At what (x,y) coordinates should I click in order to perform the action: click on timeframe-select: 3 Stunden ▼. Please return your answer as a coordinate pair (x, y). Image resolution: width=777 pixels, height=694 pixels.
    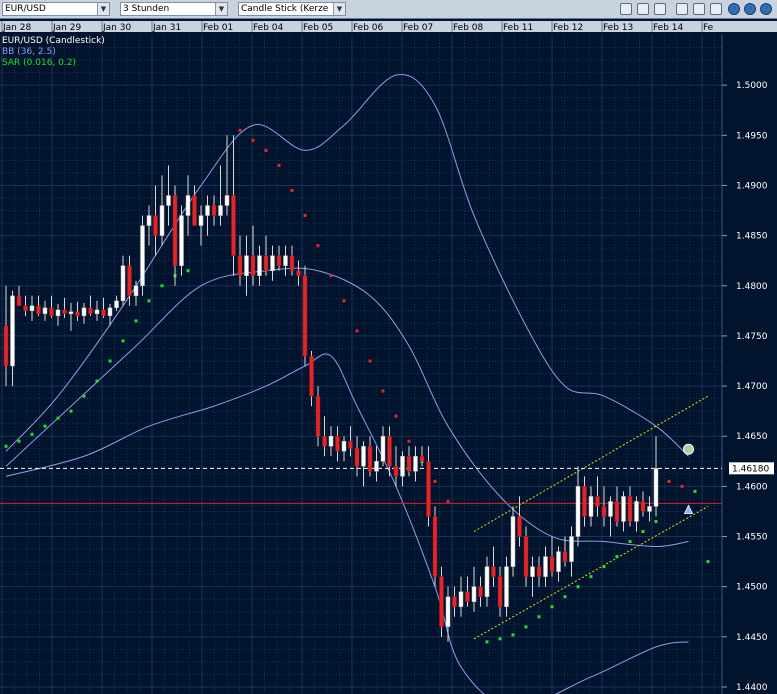
    Looking at the image, I should click on (174, 9).